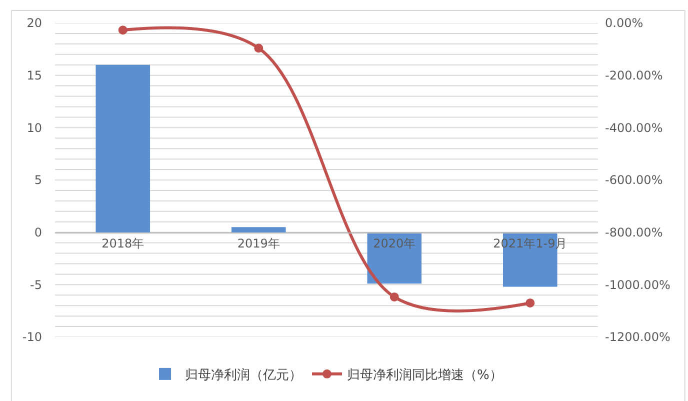 This screenshot has width=688, height=401. What do you see at coordinates (634, 233) in the screenshot?
I see `y2-tick-label: -800.00%` at bounding box center [634, 233].